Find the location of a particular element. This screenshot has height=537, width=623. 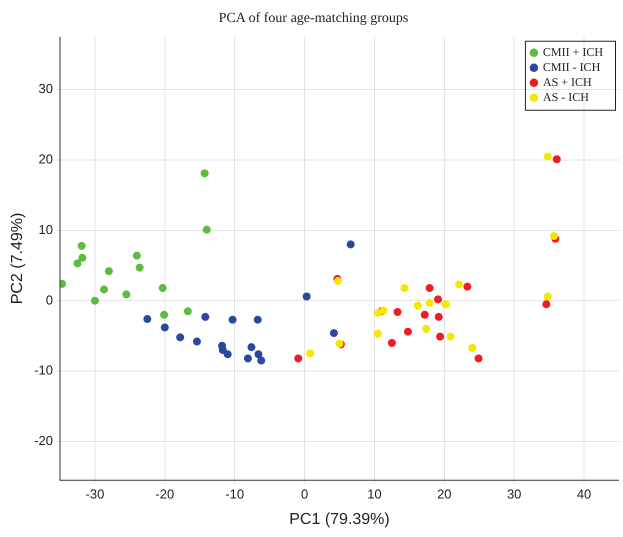

x-tick-label: 20 is located at coordinates (444, 494).